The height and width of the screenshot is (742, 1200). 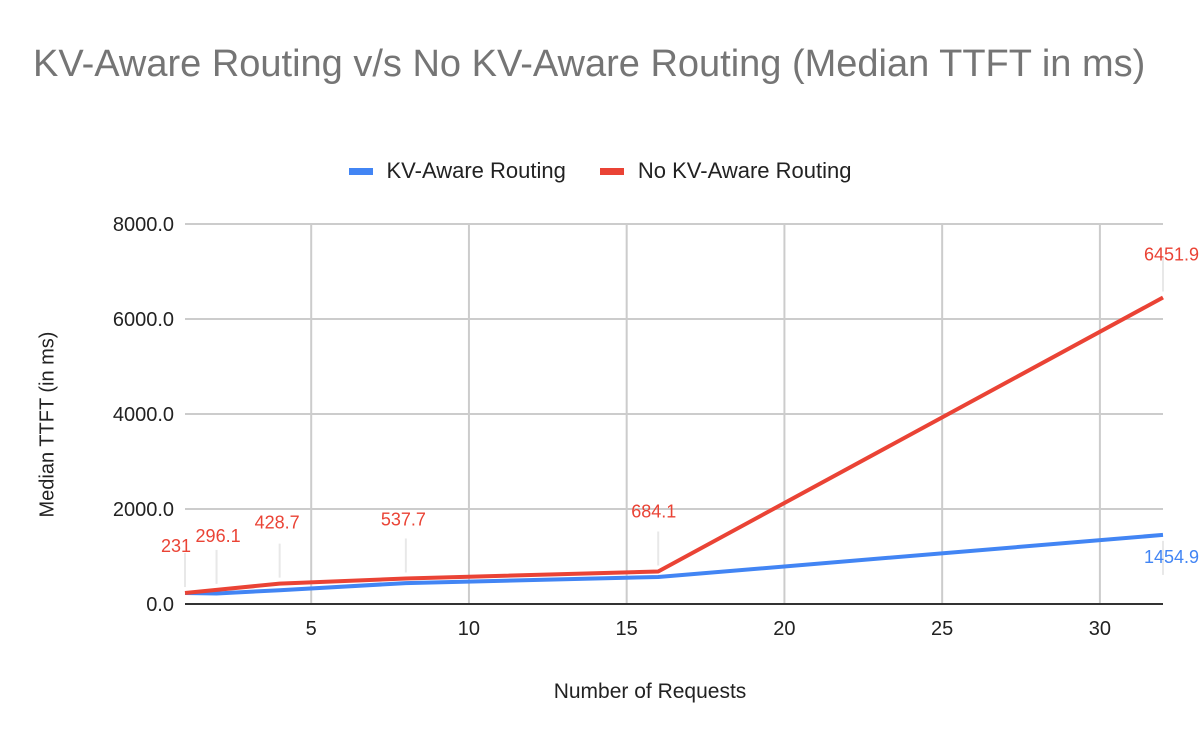 What do you see at coordinates (360, 171) in the screenshot?
I see `legend-swatch-blue-icon` at bounding box center [360, 171].